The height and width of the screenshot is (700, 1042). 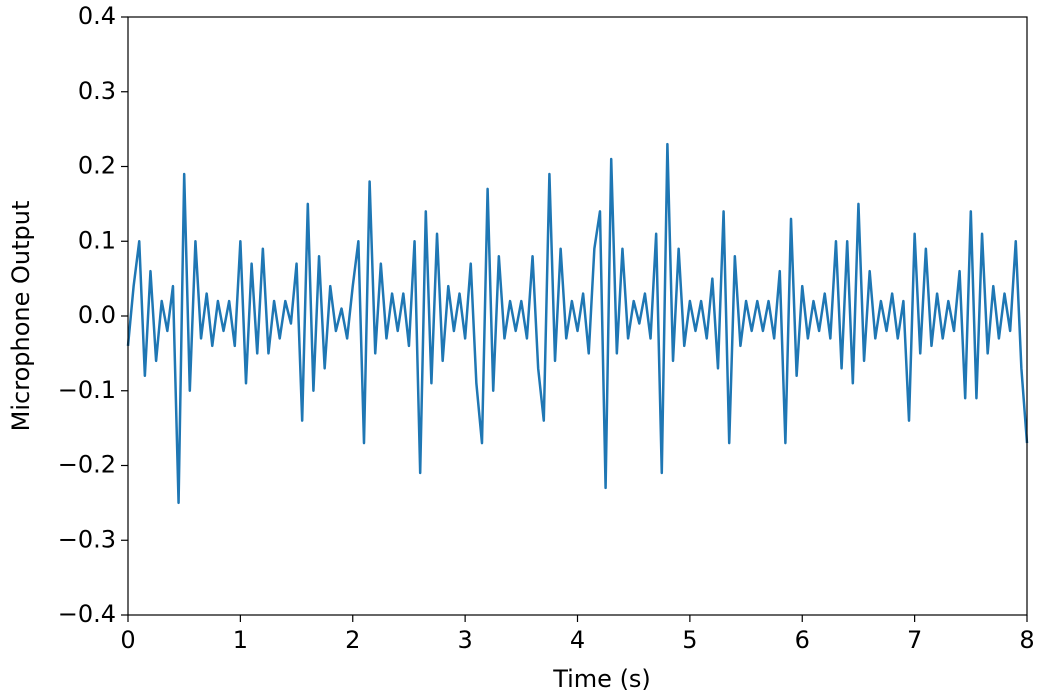 What do you see at coordinates (601, 679) in the screenshot?
I see `x-axis-label: Time (s)` at bounding box center [601, 679].